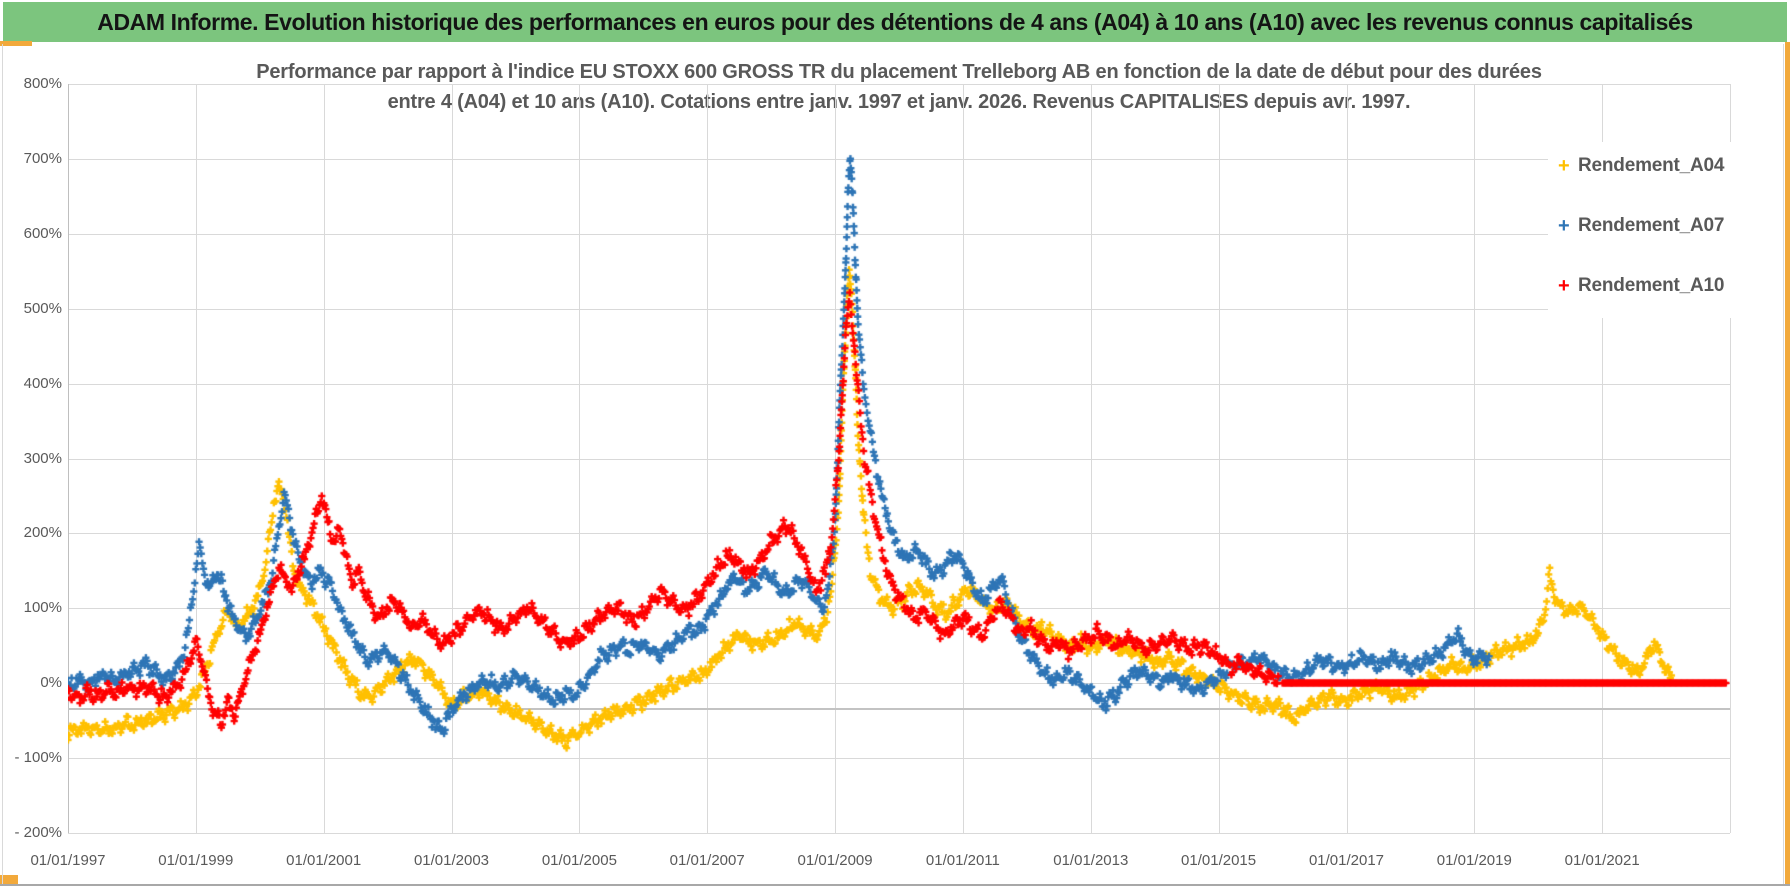 The width and height of the screenshot is (1790, 886). What do you see at coordinates (42, 533) in the screenshot?
I see `y-axis-tick-label: 200%` at bounding box center [42, 533].